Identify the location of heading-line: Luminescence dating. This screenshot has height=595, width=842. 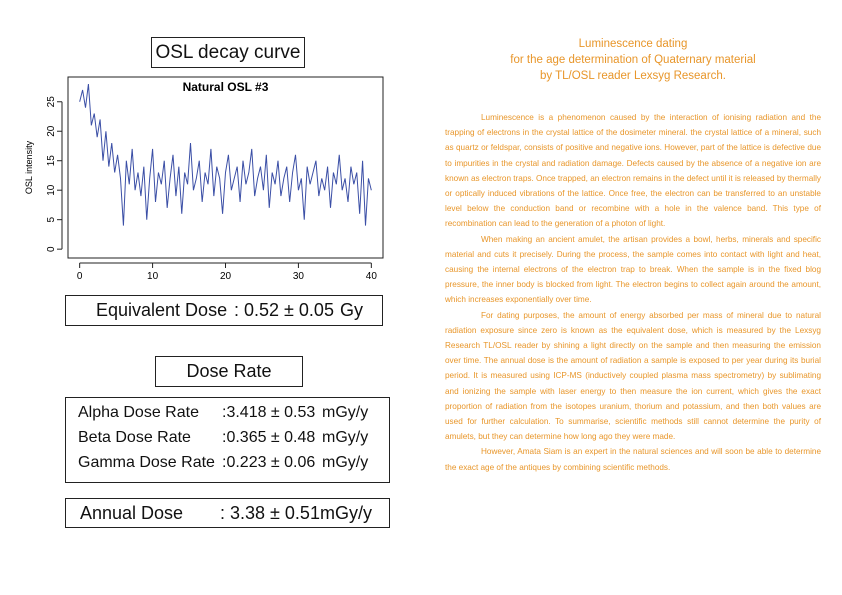
(633, 44).